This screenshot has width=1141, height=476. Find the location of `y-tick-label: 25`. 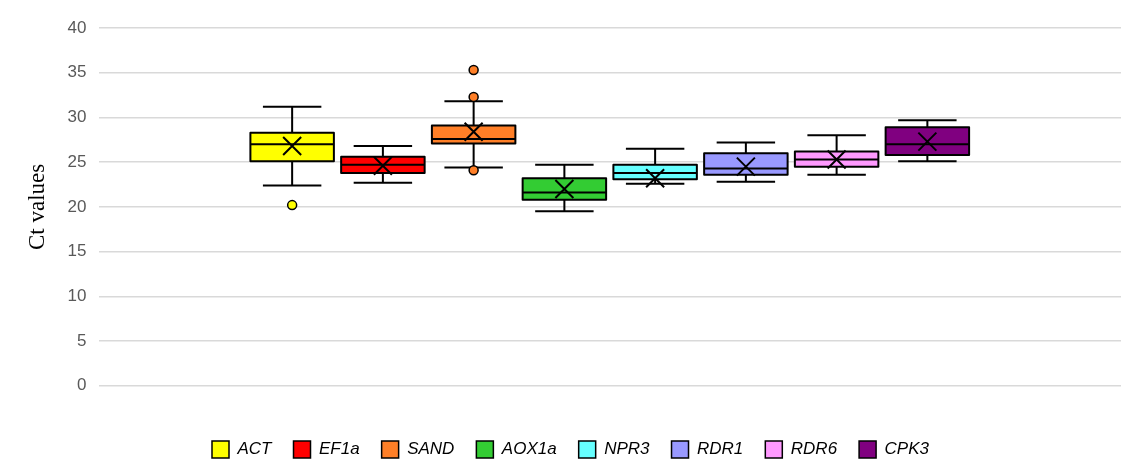

y-tick-label: 25 is located at coordinates (77, 161).